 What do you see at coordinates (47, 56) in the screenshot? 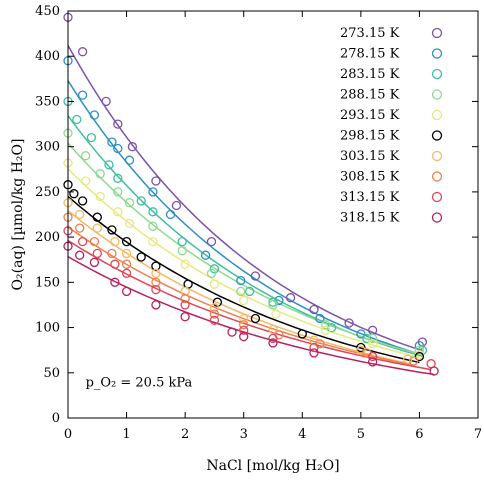
I see `y-tick-label: 400` at bounding box center [47, 56].